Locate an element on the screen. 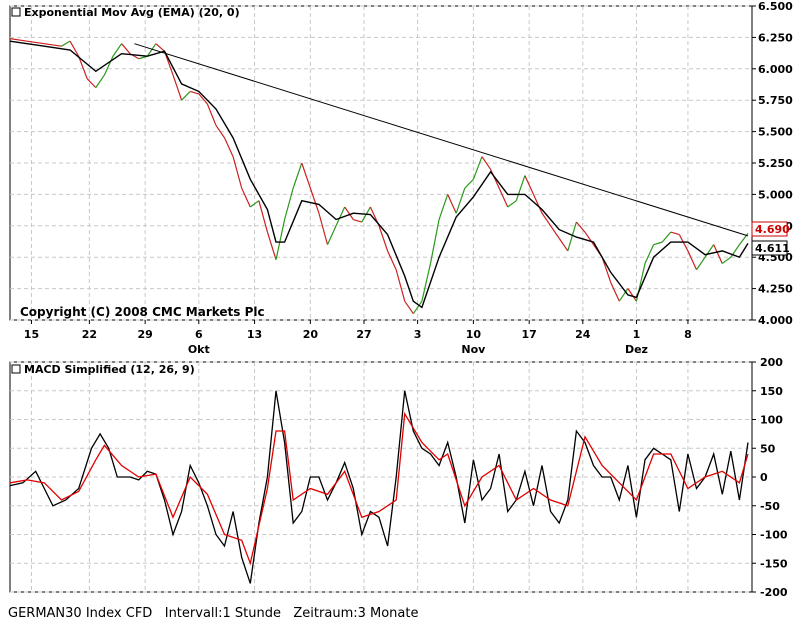 This screenshot has height=625, width=800. ema-value-box is located at coordinates (769, 248).